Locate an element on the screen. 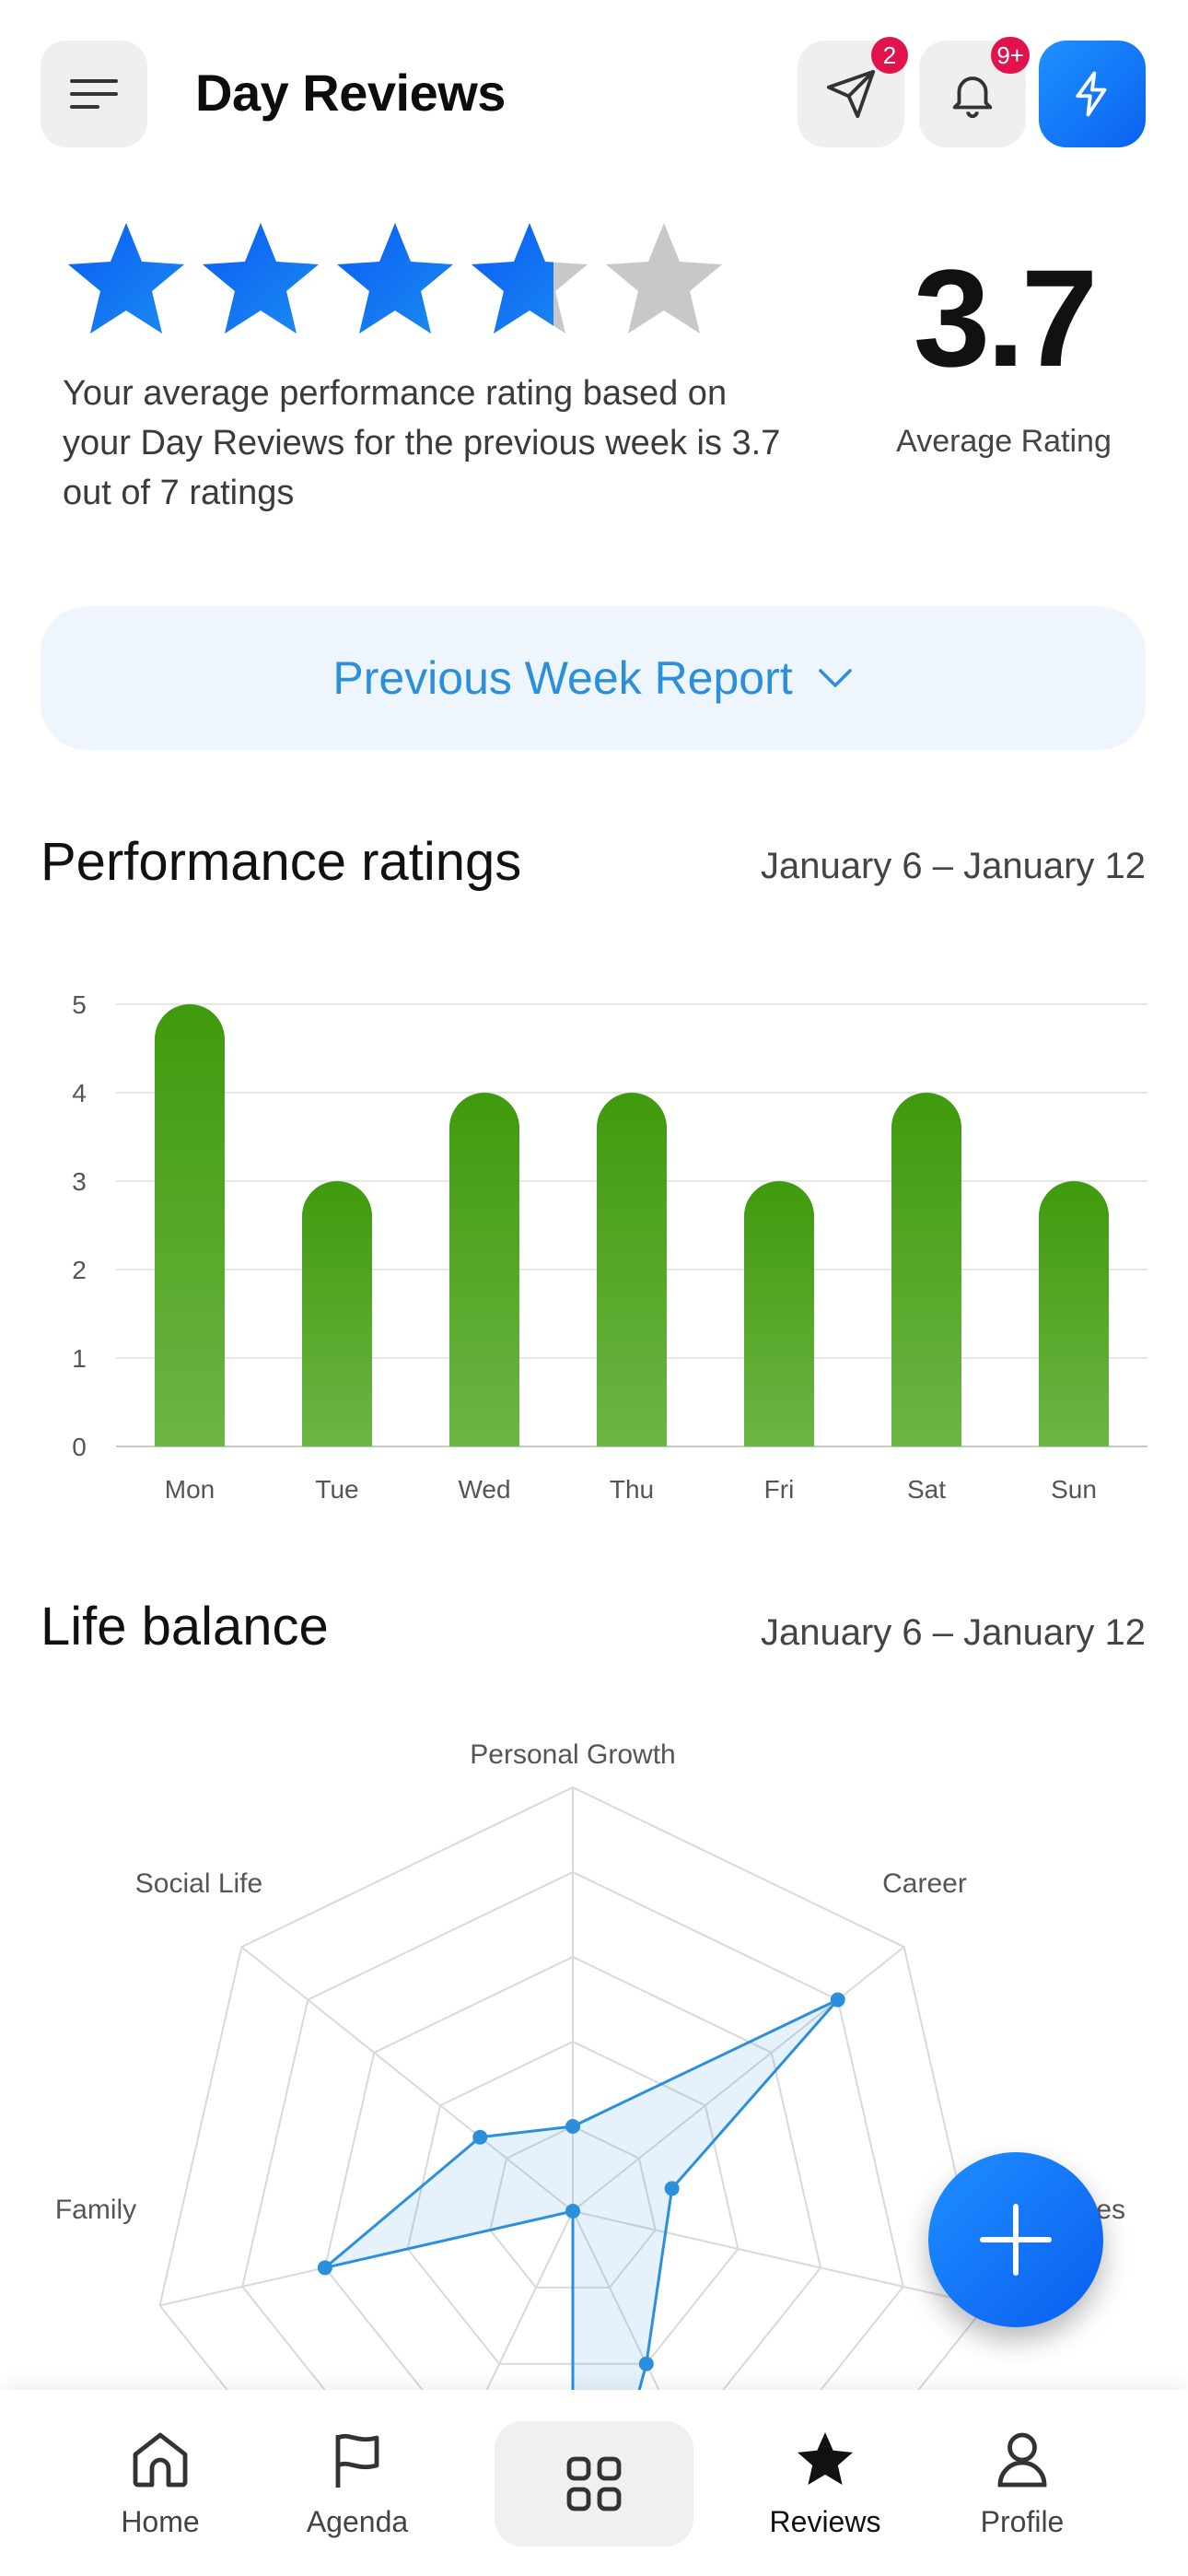  x-tick-label: Thu is located at coordinates (632, 1489).